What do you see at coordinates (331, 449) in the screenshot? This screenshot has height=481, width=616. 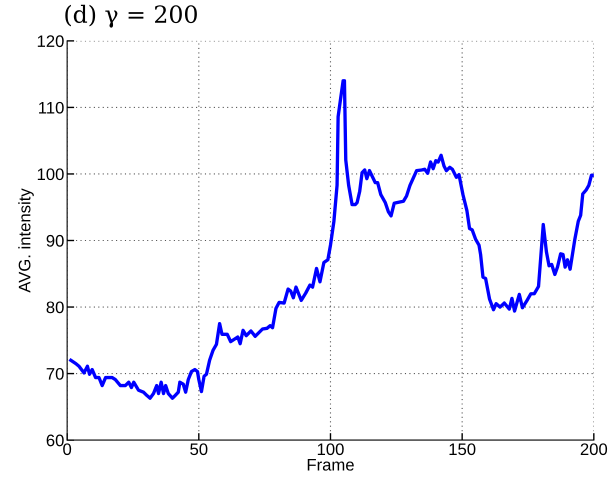 I see `x-tick-label: 100` at bounding box center [331, 449].